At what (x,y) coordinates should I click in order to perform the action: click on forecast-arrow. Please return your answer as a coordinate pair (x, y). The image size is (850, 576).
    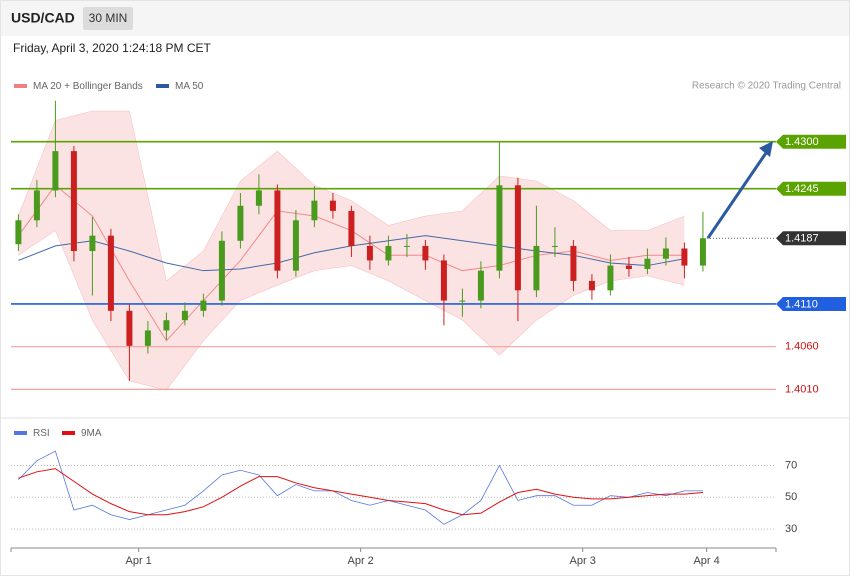
    Looking at the image, I should click on (738, 194).